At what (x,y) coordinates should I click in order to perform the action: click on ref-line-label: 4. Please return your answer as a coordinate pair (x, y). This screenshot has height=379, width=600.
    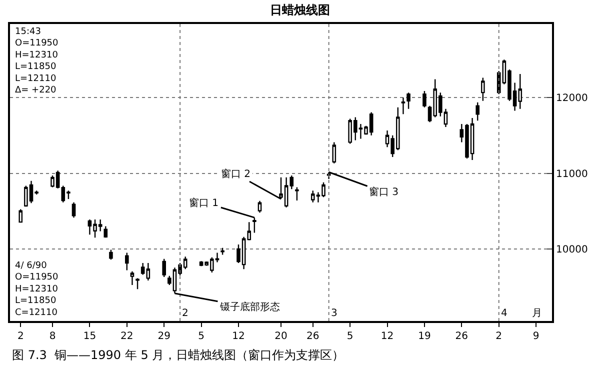
    Looking at the image, I should click on (504, 313).